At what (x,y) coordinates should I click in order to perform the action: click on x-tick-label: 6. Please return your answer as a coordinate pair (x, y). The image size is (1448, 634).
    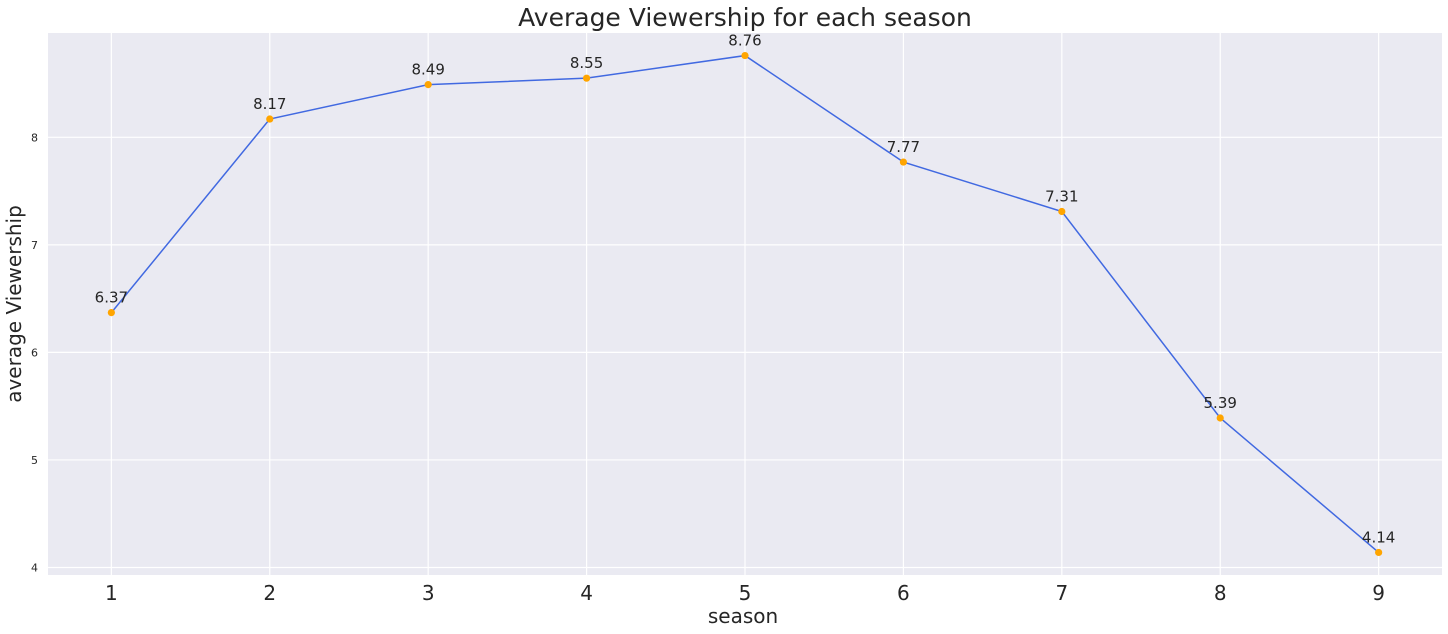
    Looking at the image, I should click on (903, 593).